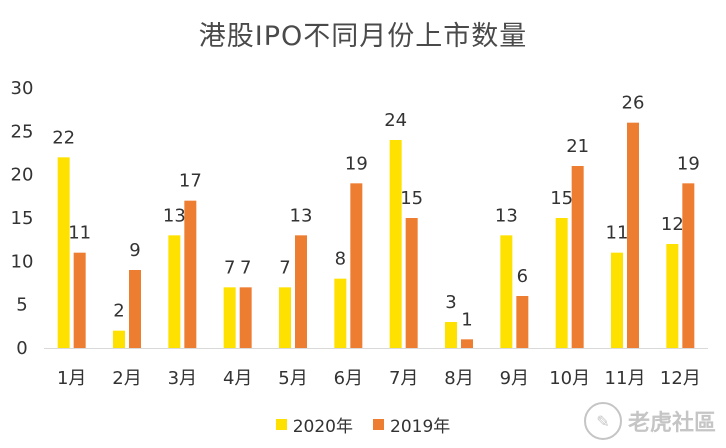 This screenshot has height=448, width=726. I want to click on x-tick-label: 9月, so click(514, 378).